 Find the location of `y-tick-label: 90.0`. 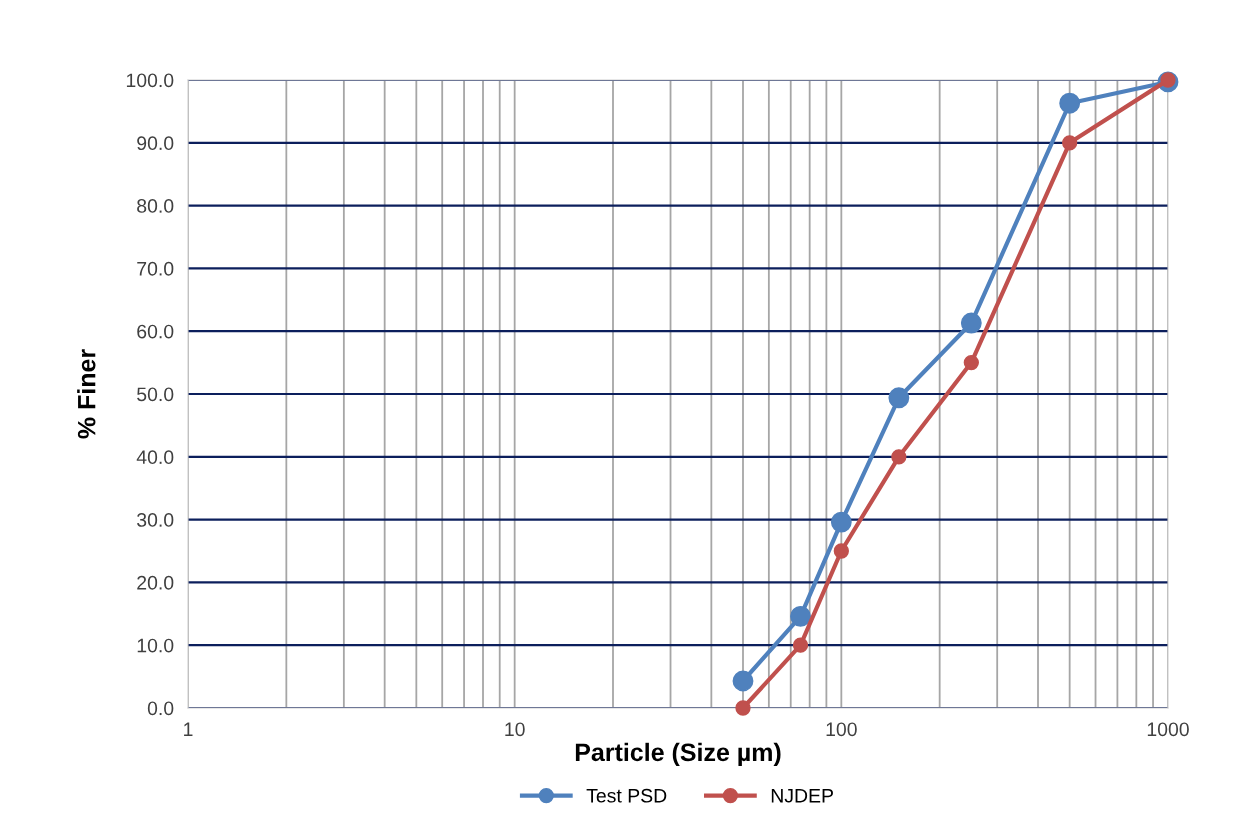

y-tick-label: 90.0 is located at coordinates (155, 143).